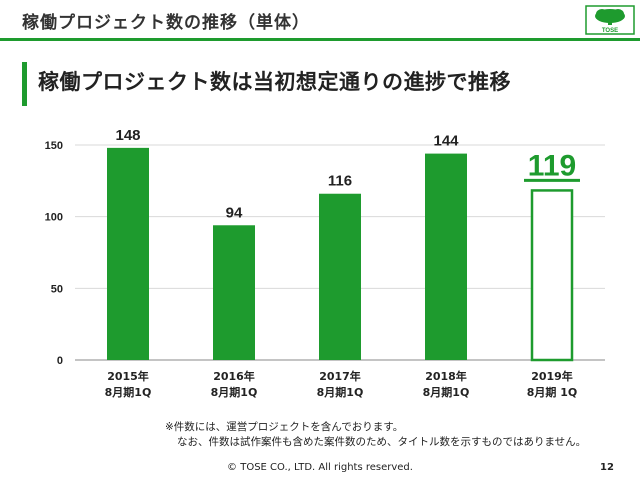  What do you see at coordinates (128, 376) in the screenshot?
I see `x-tick-label: 2015年` at bounding box center [128, 376].